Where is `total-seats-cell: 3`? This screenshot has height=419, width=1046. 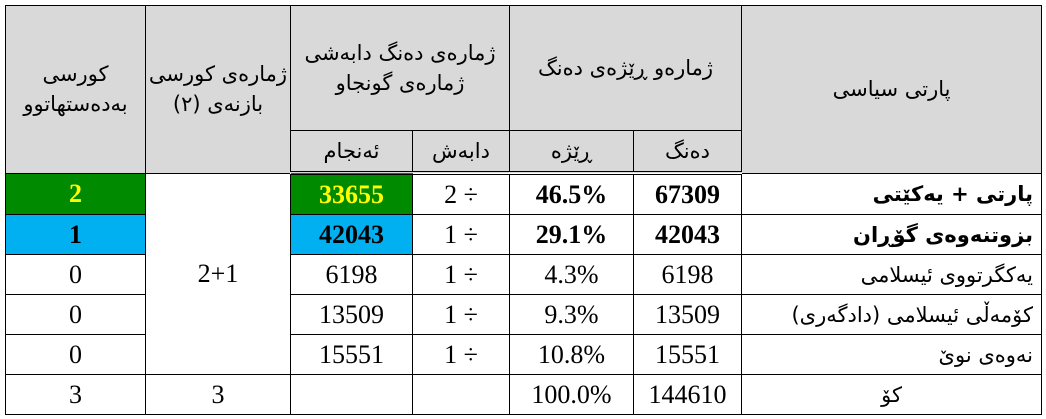
total-seats-cell: 3 is located at coordinates (75, 394).